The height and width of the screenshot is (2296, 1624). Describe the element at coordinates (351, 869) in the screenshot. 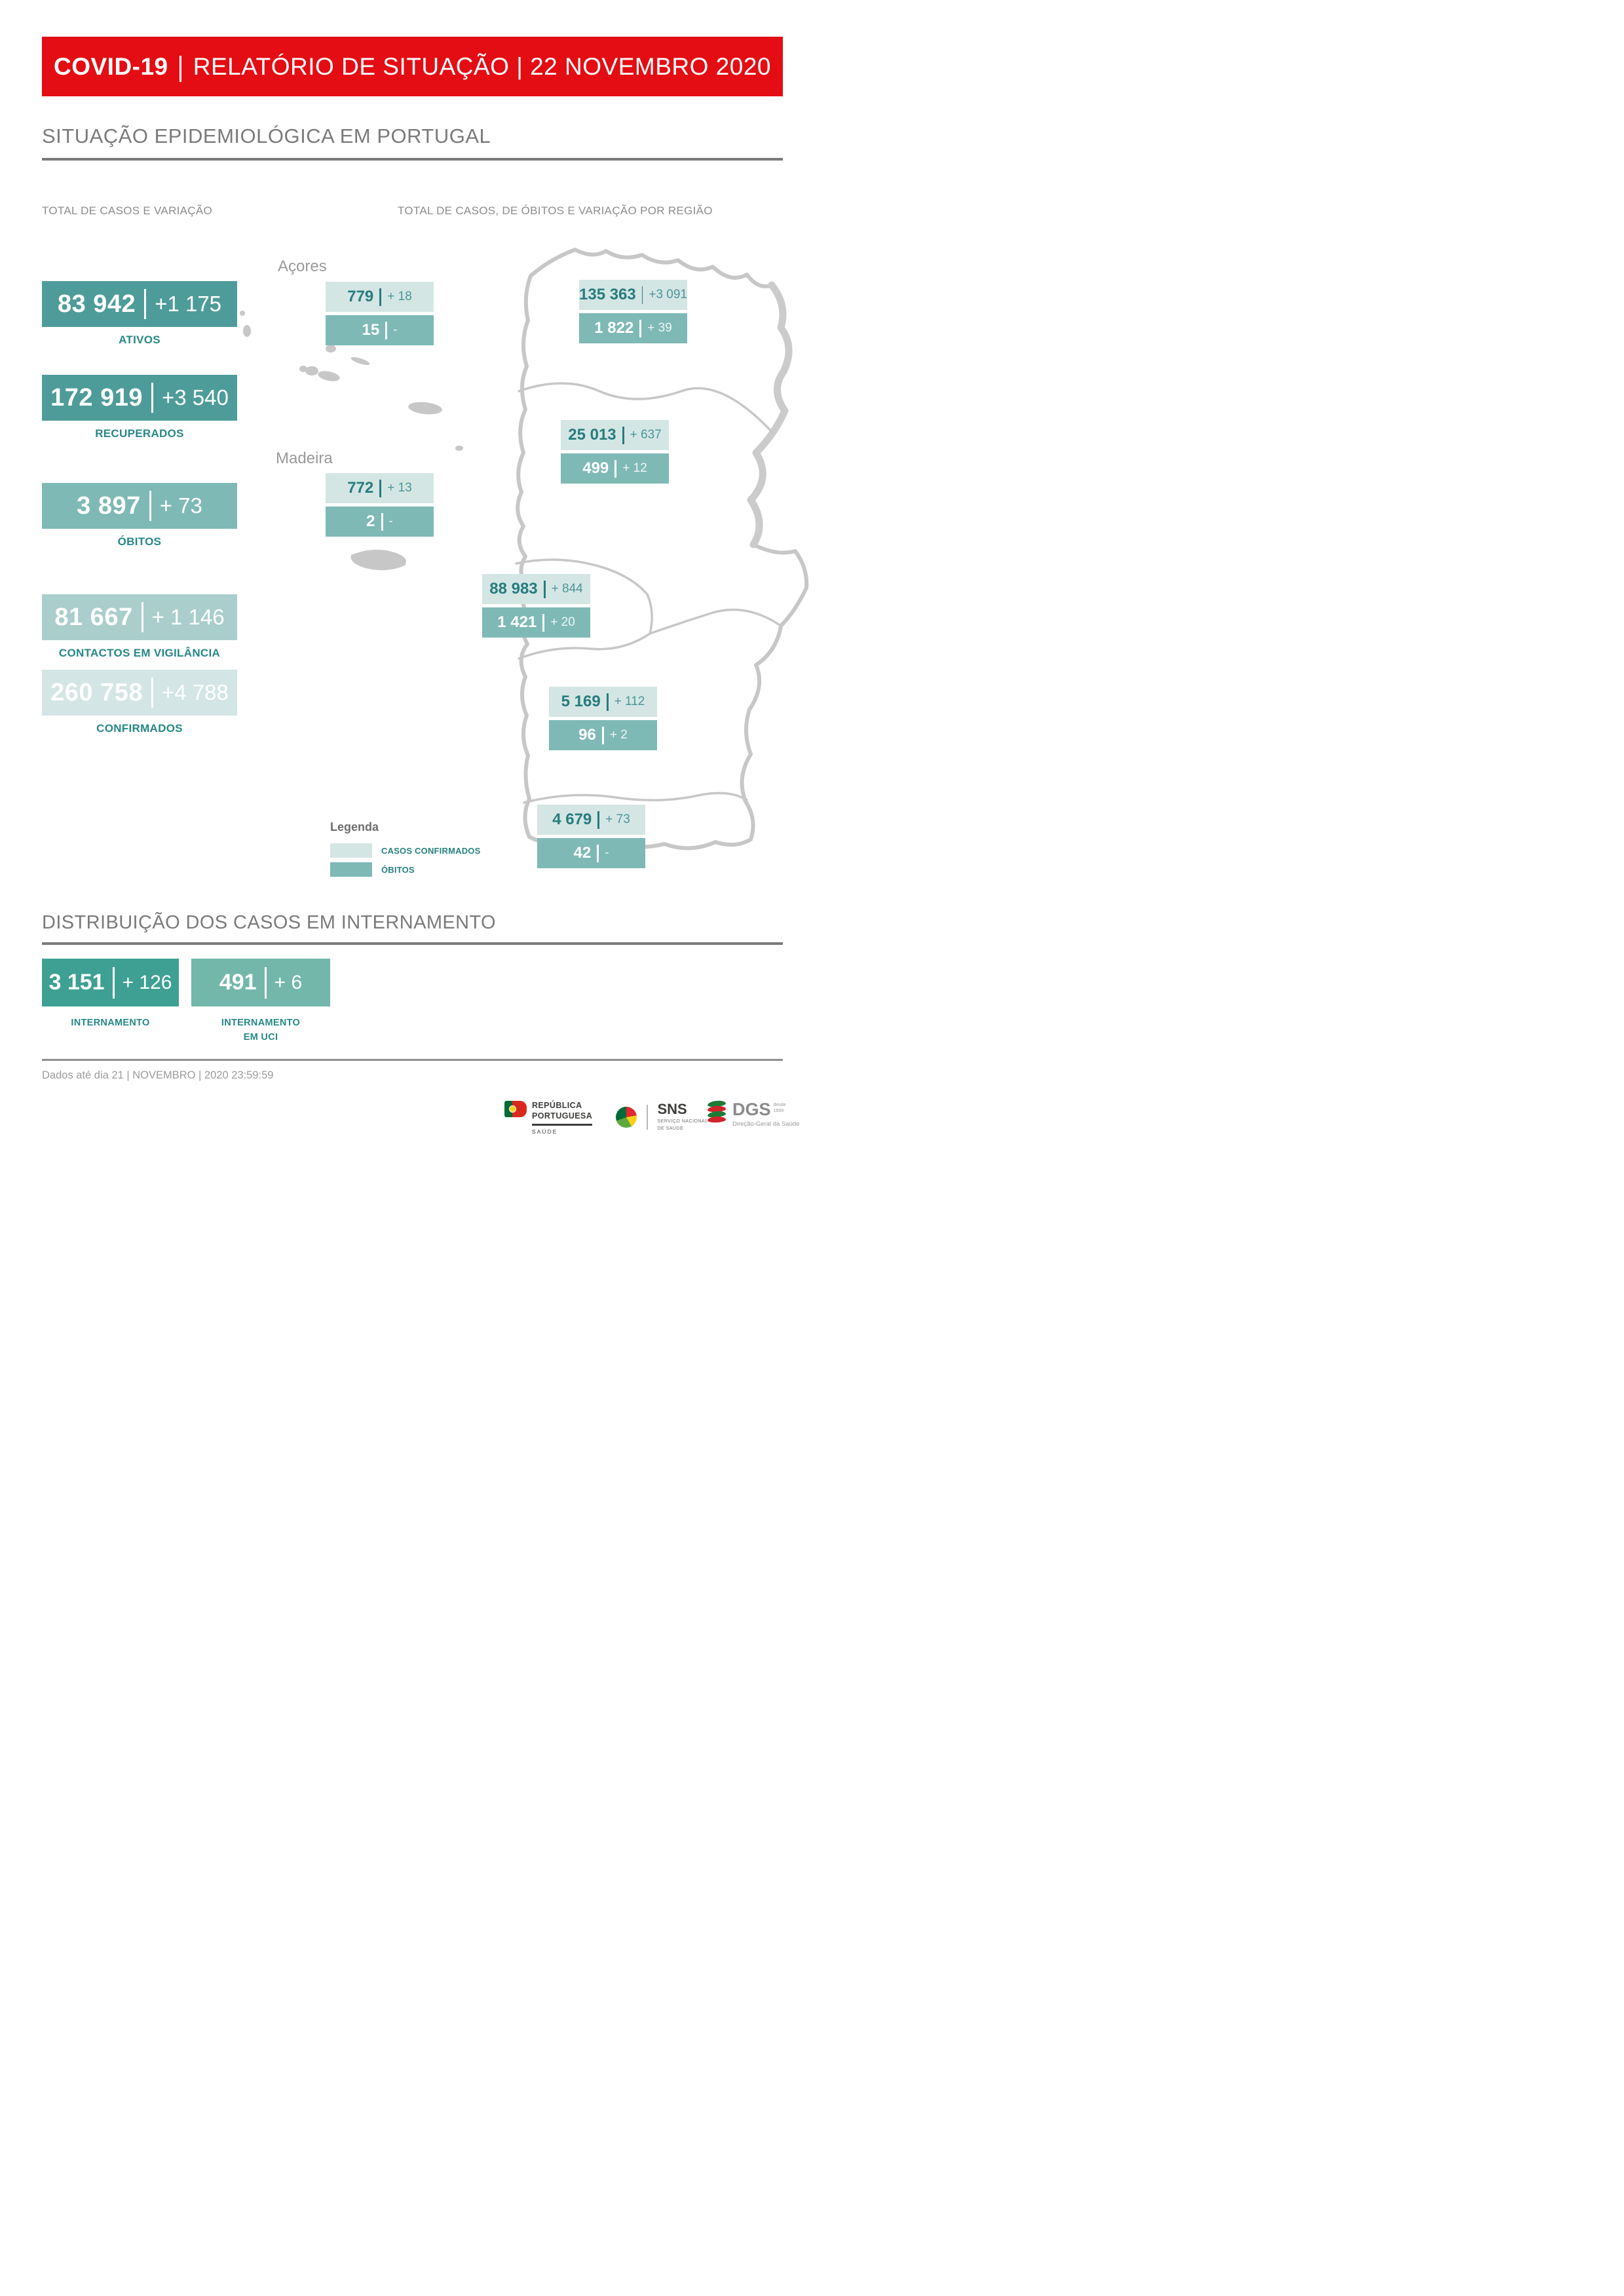

I see `legend-deaths-swatch` at that location.